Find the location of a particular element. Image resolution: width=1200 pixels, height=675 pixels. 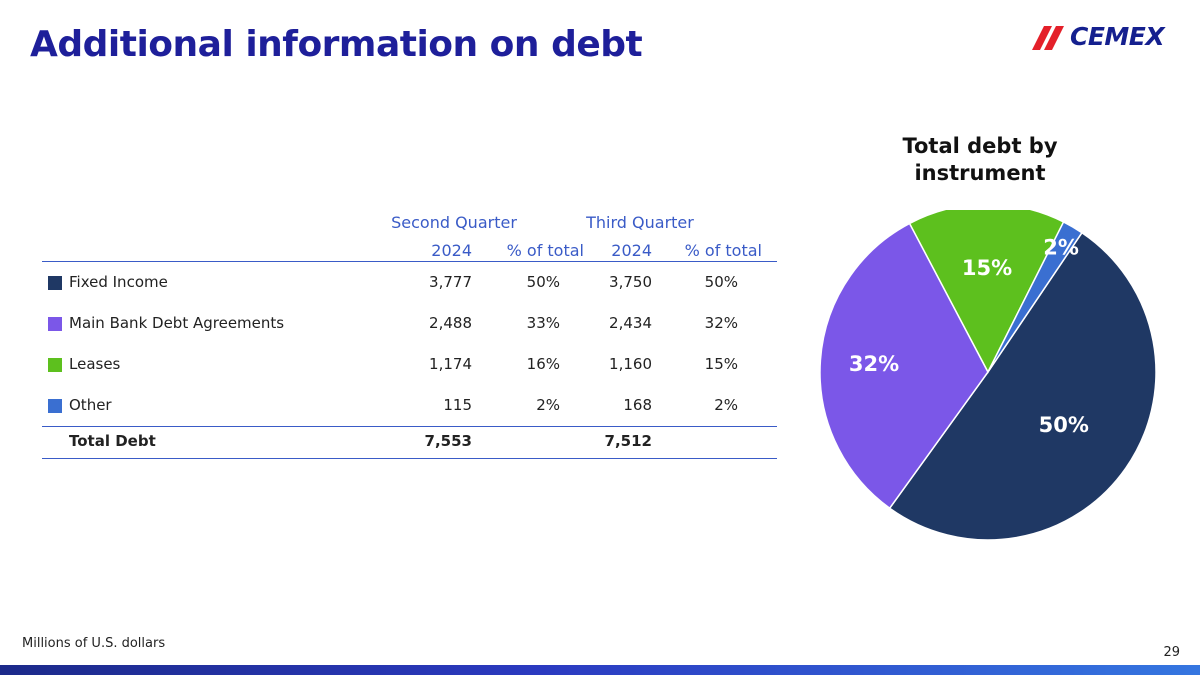

total-q2-value: 7,553 is located at coordinates (448, 441).